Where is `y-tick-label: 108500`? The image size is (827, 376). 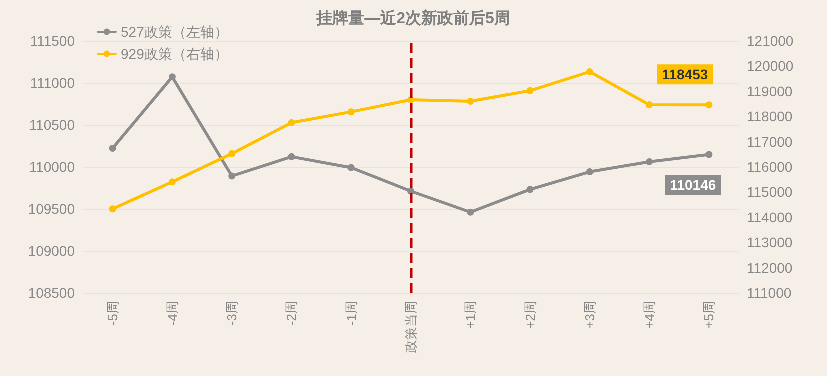
y-tick-label: 108500 is located at coordinates (52, 293).